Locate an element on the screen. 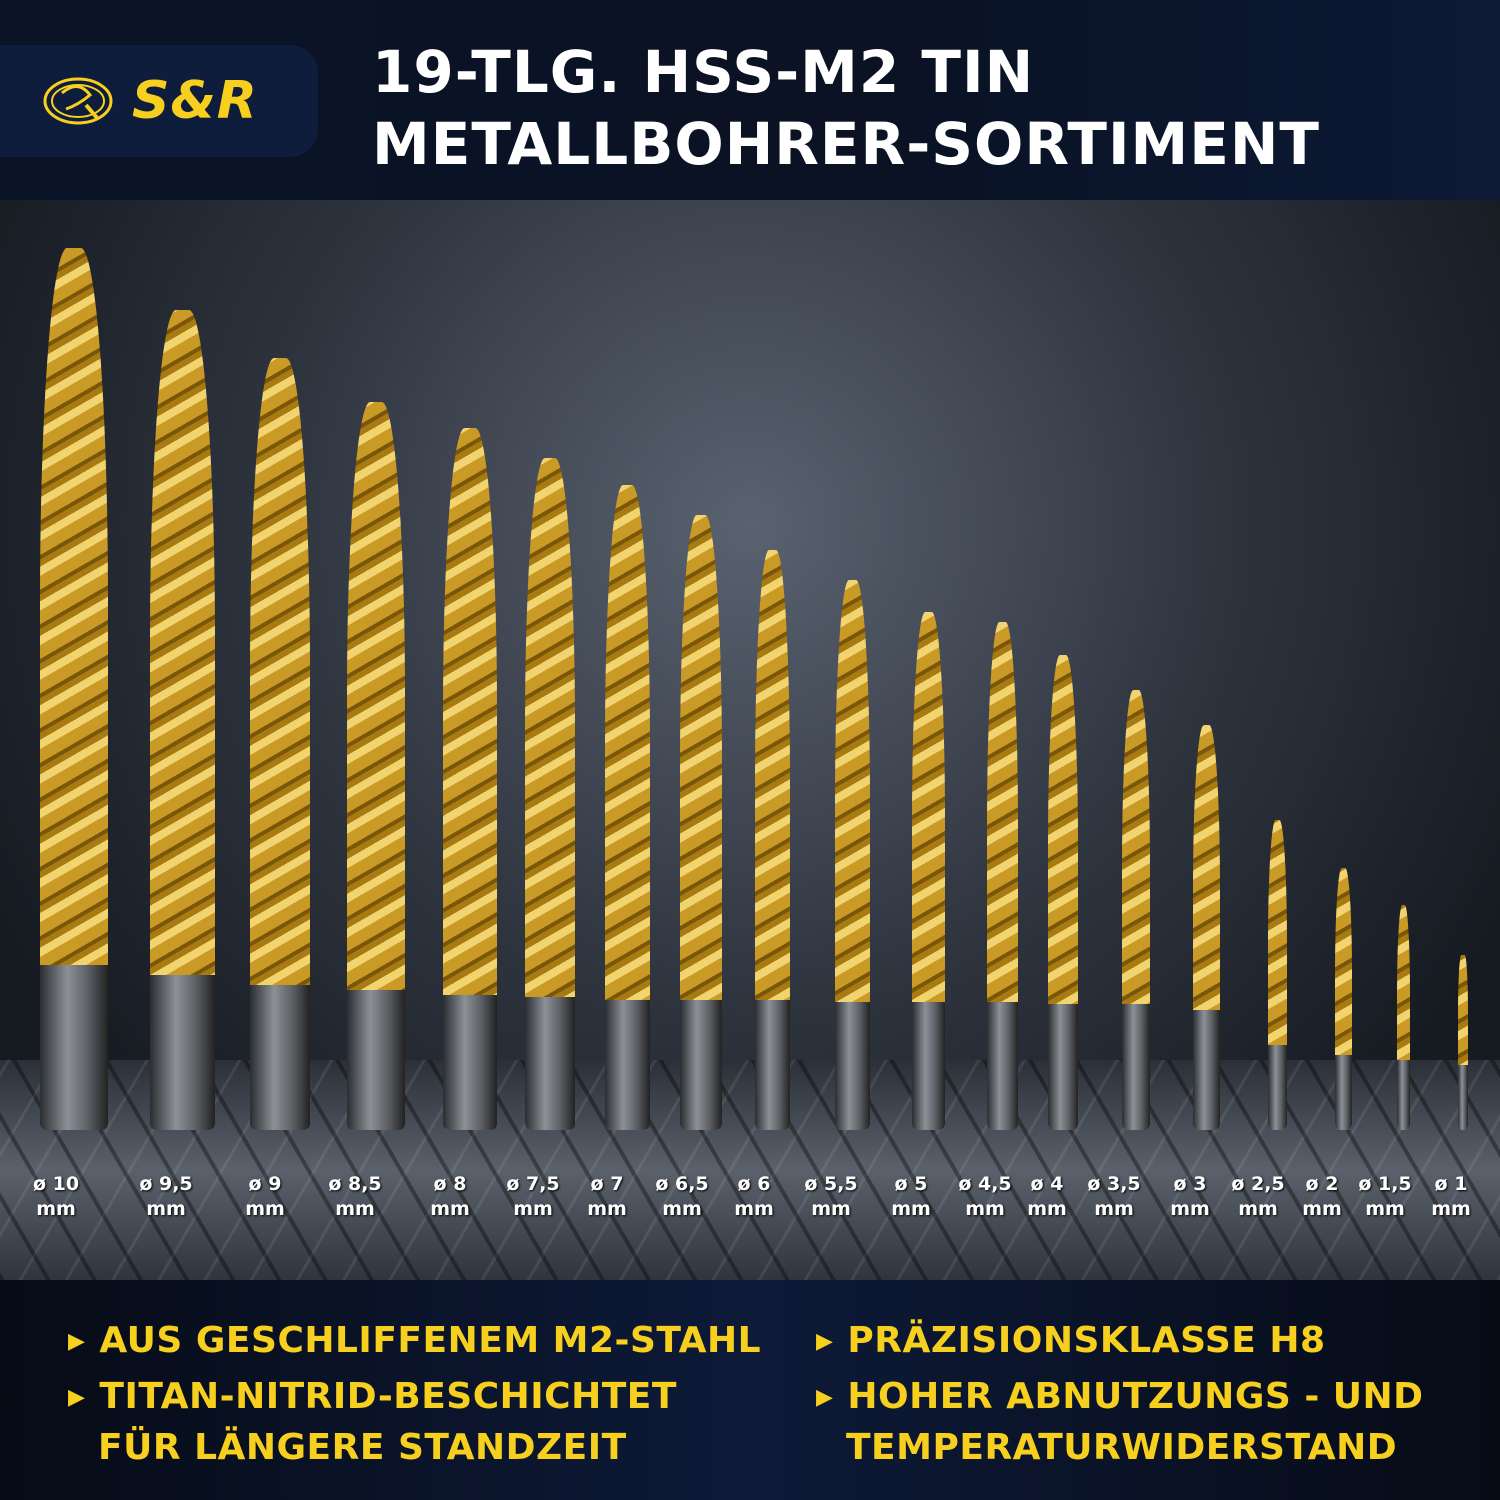 The image size is (1500, 1500). size-value: ø 1,5 is located at coordinates (1385, 1184).